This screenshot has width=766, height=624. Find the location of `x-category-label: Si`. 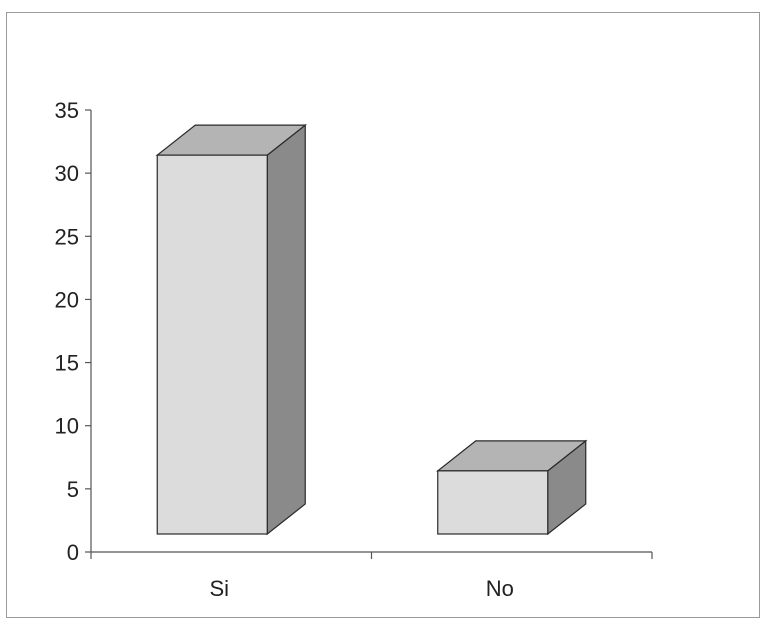

x-category-label: Si is located at coordinates (219, 588).